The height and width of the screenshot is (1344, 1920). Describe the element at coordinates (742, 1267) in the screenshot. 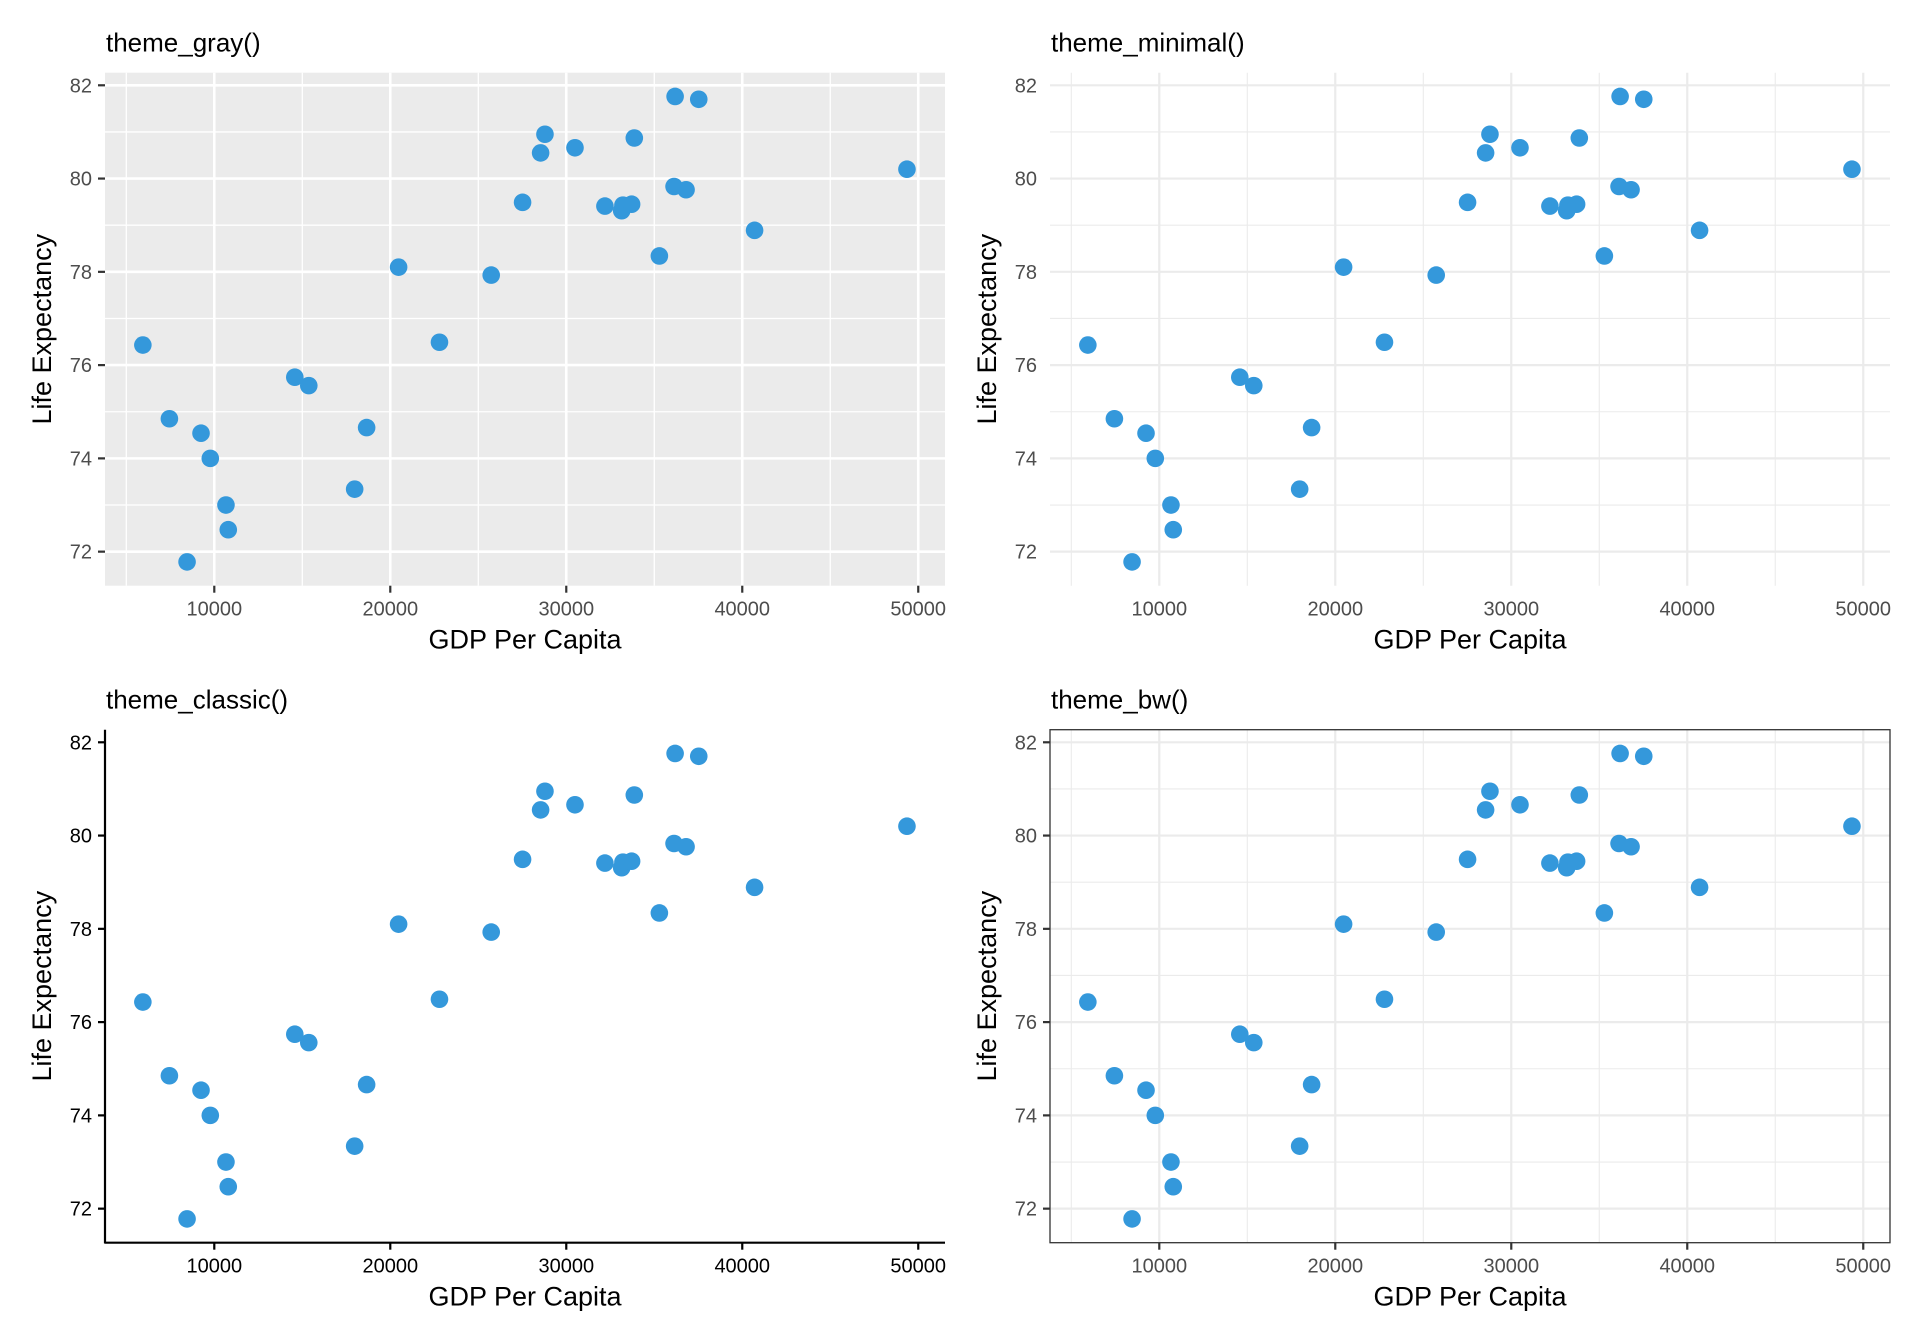

I see `x-tick-label: 40000` at that location.